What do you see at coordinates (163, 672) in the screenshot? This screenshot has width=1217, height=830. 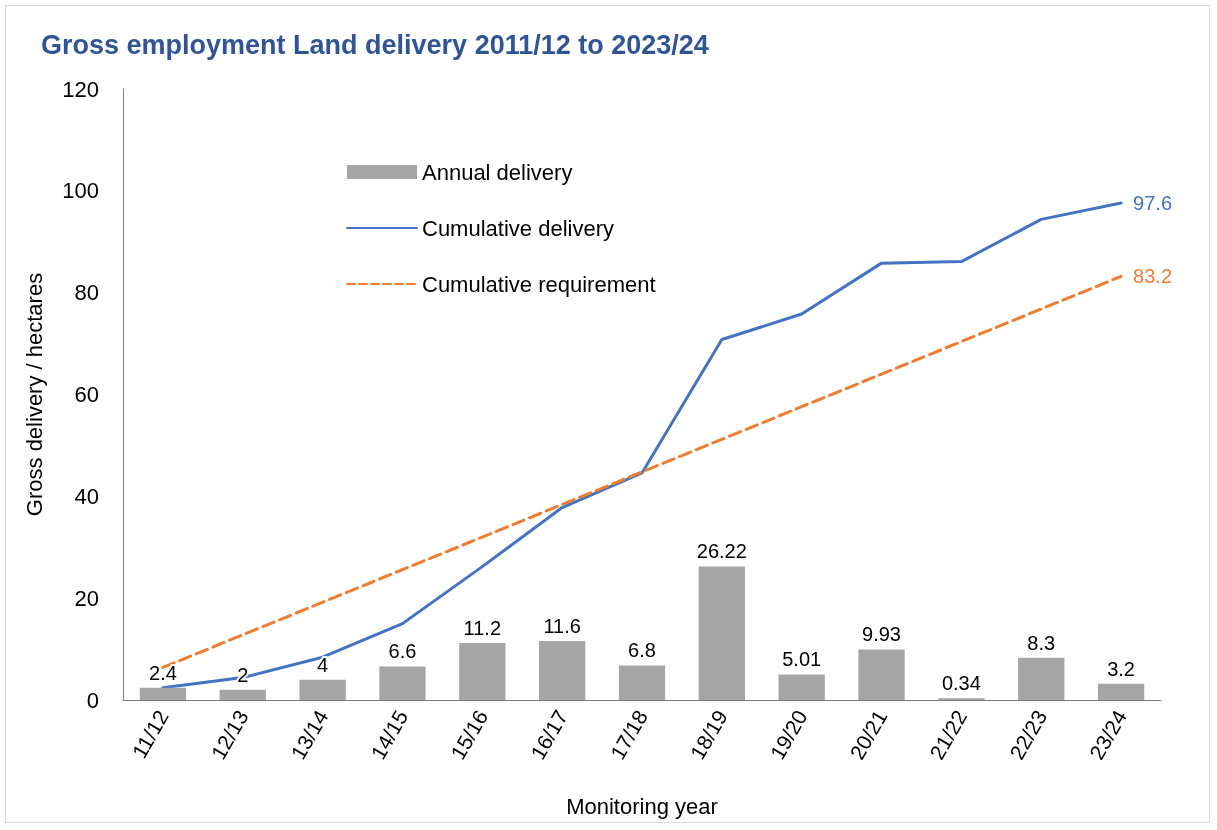 I see `data-label: 2.4` at bounding box center [163, 672].